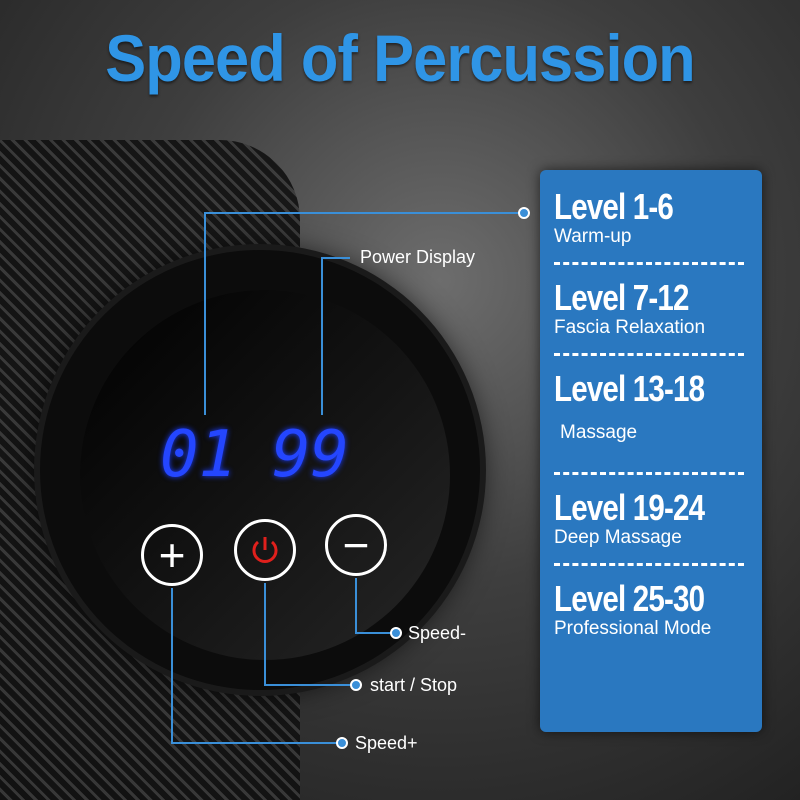 The width and height of the screenshot is (800, 800). I want to click on power-icon, so click(265, 550).